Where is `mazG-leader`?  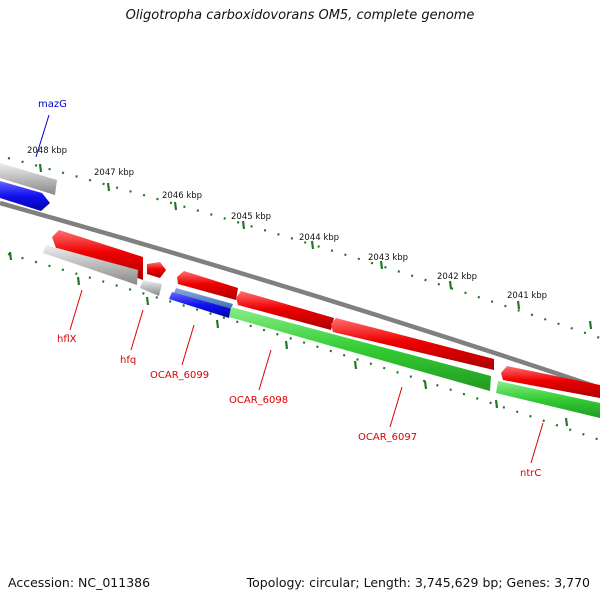 mazG-leader is located at coordinates (42, 136).